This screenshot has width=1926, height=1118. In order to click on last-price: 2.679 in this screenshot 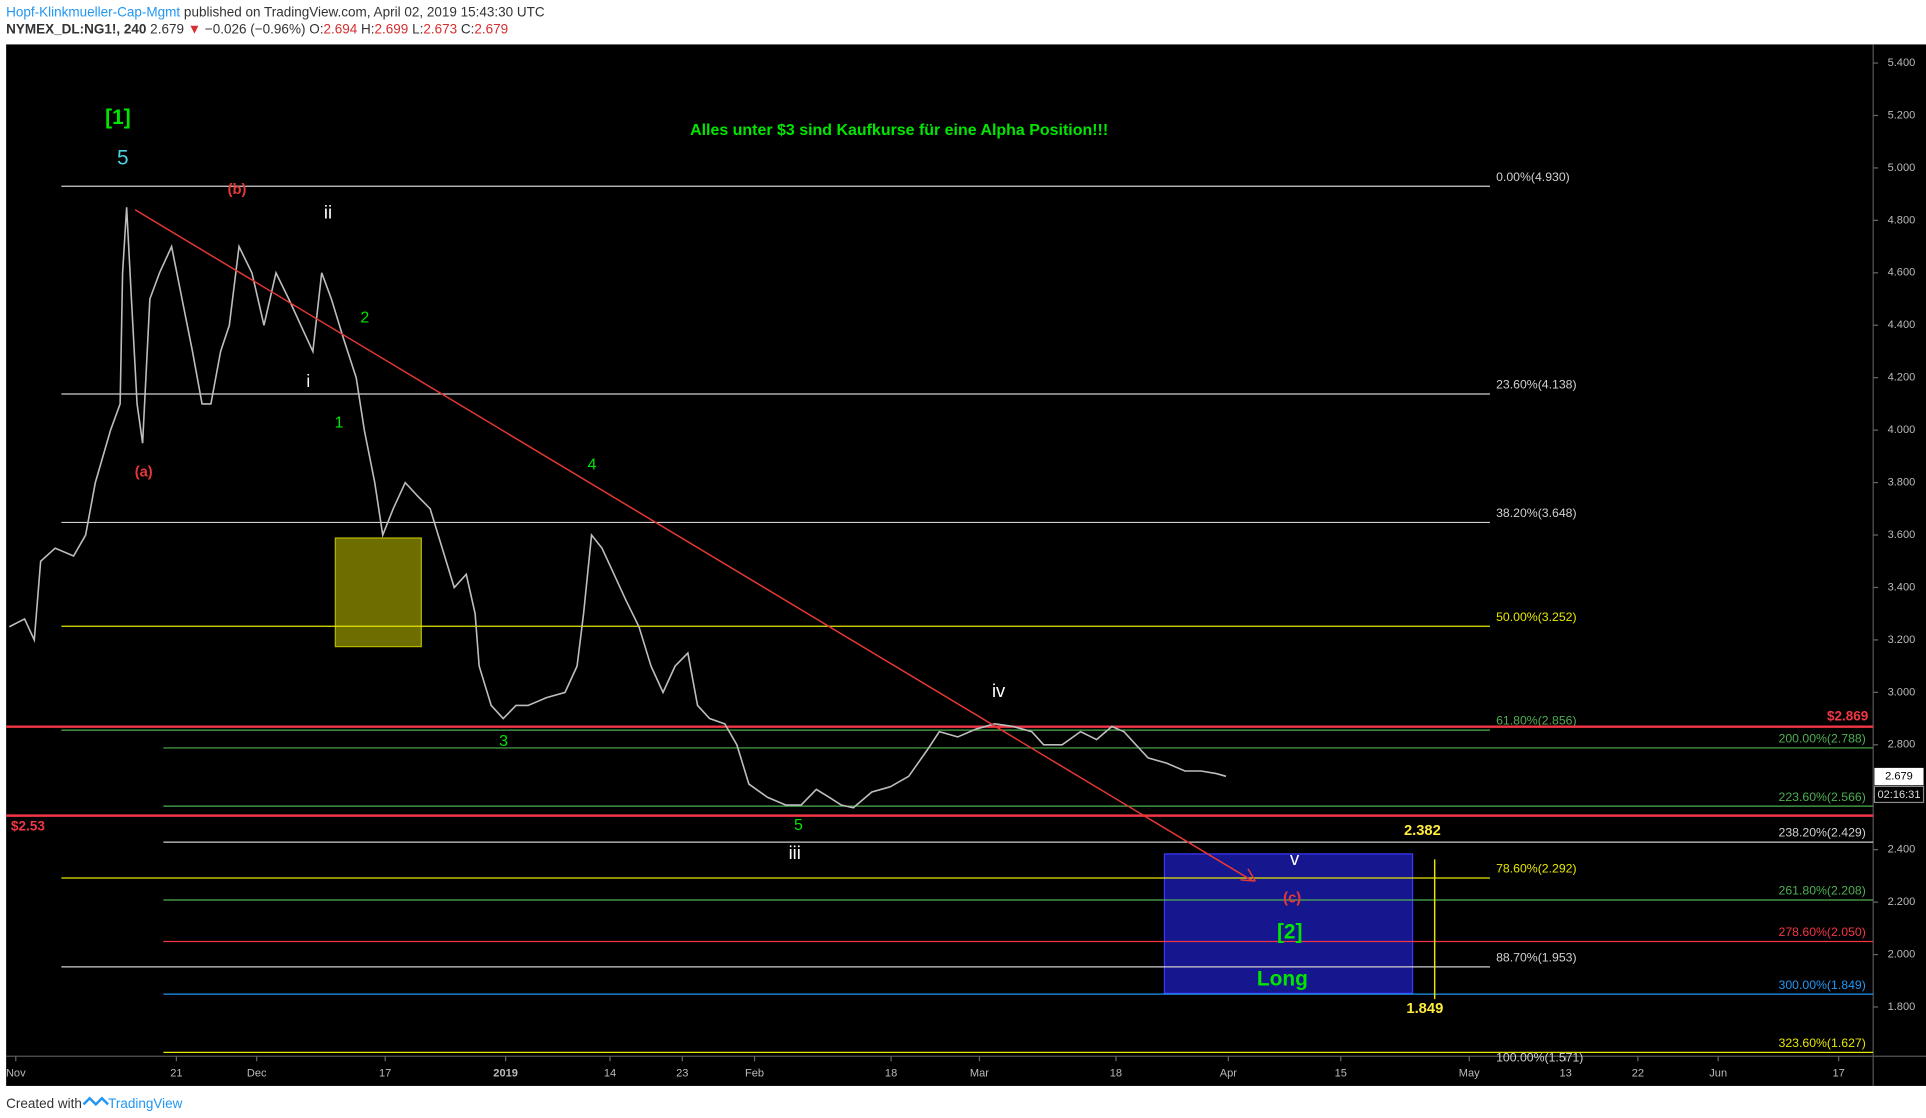, I will do `click(1899, 776)`.